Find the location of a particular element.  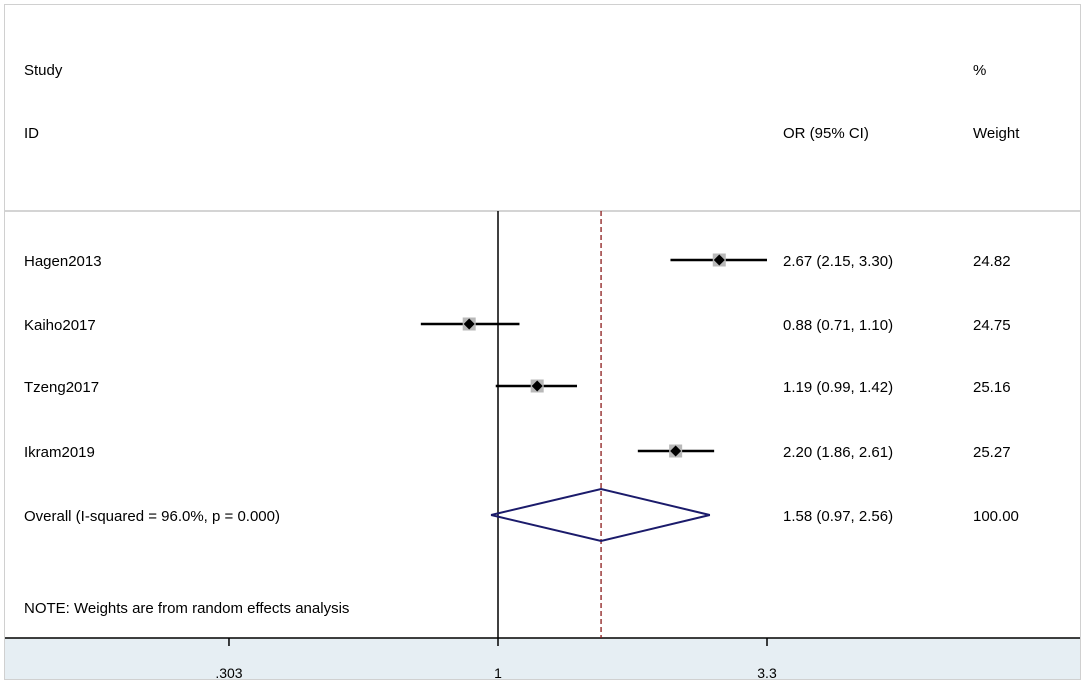

x-tick-label: 3.3 is located at coordinates (767, 673).